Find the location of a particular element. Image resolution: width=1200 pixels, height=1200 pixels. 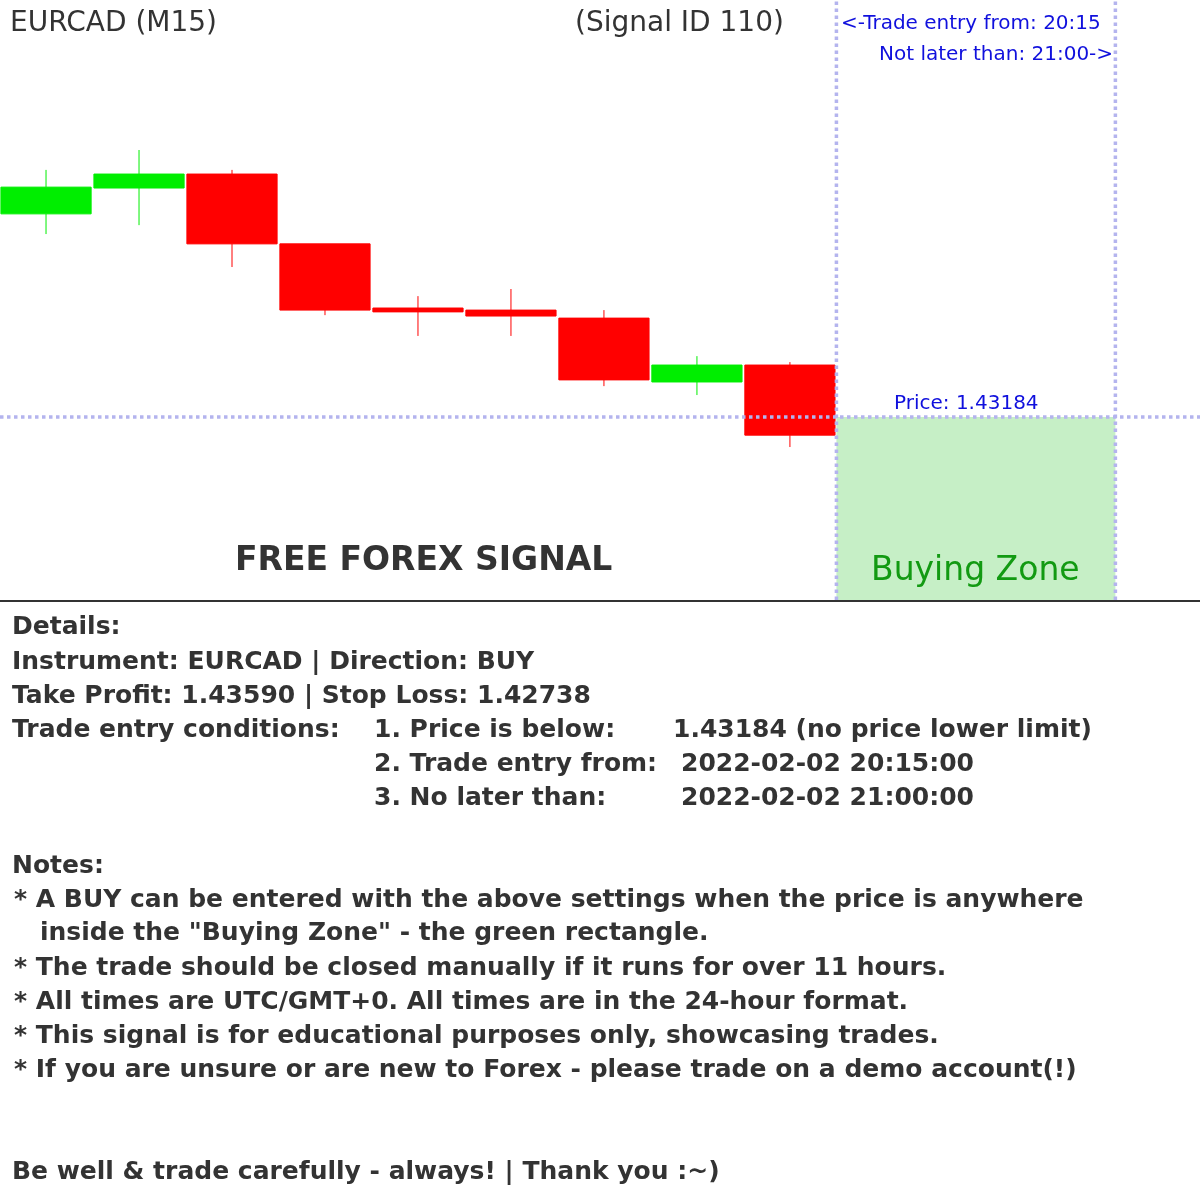

text: * A BUY can be entered with the above settings when the price is anywhere is located at coordinates (549, 898).